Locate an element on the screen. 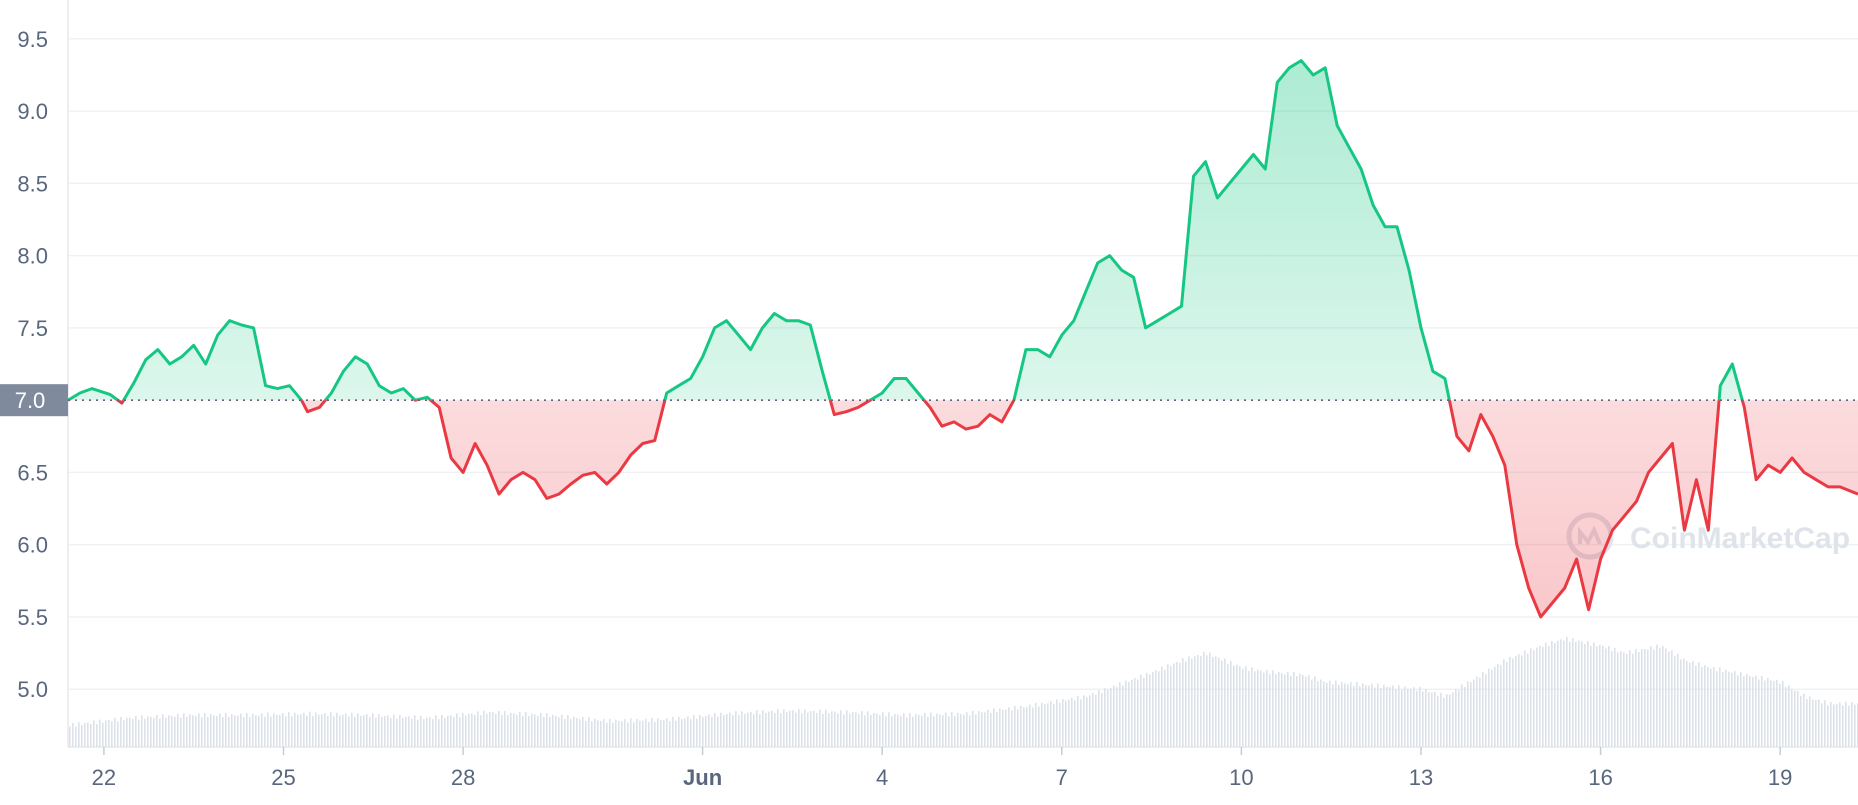 Image resolution: width=1858 pixels, height=805 pixels. baseline-label: 7.0 is located at coordinates (30, 400).